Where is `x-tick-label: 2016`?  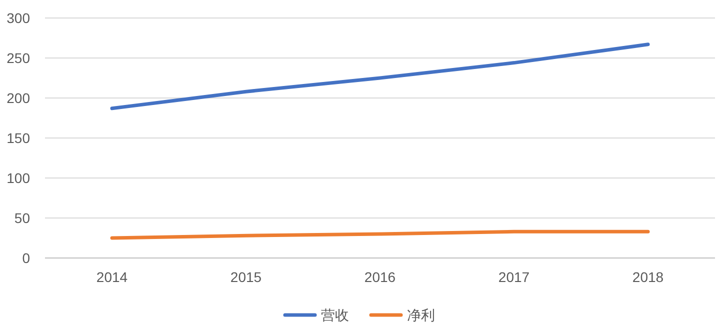 x-tick-label: 2016 is located at coordinates (380, 277).